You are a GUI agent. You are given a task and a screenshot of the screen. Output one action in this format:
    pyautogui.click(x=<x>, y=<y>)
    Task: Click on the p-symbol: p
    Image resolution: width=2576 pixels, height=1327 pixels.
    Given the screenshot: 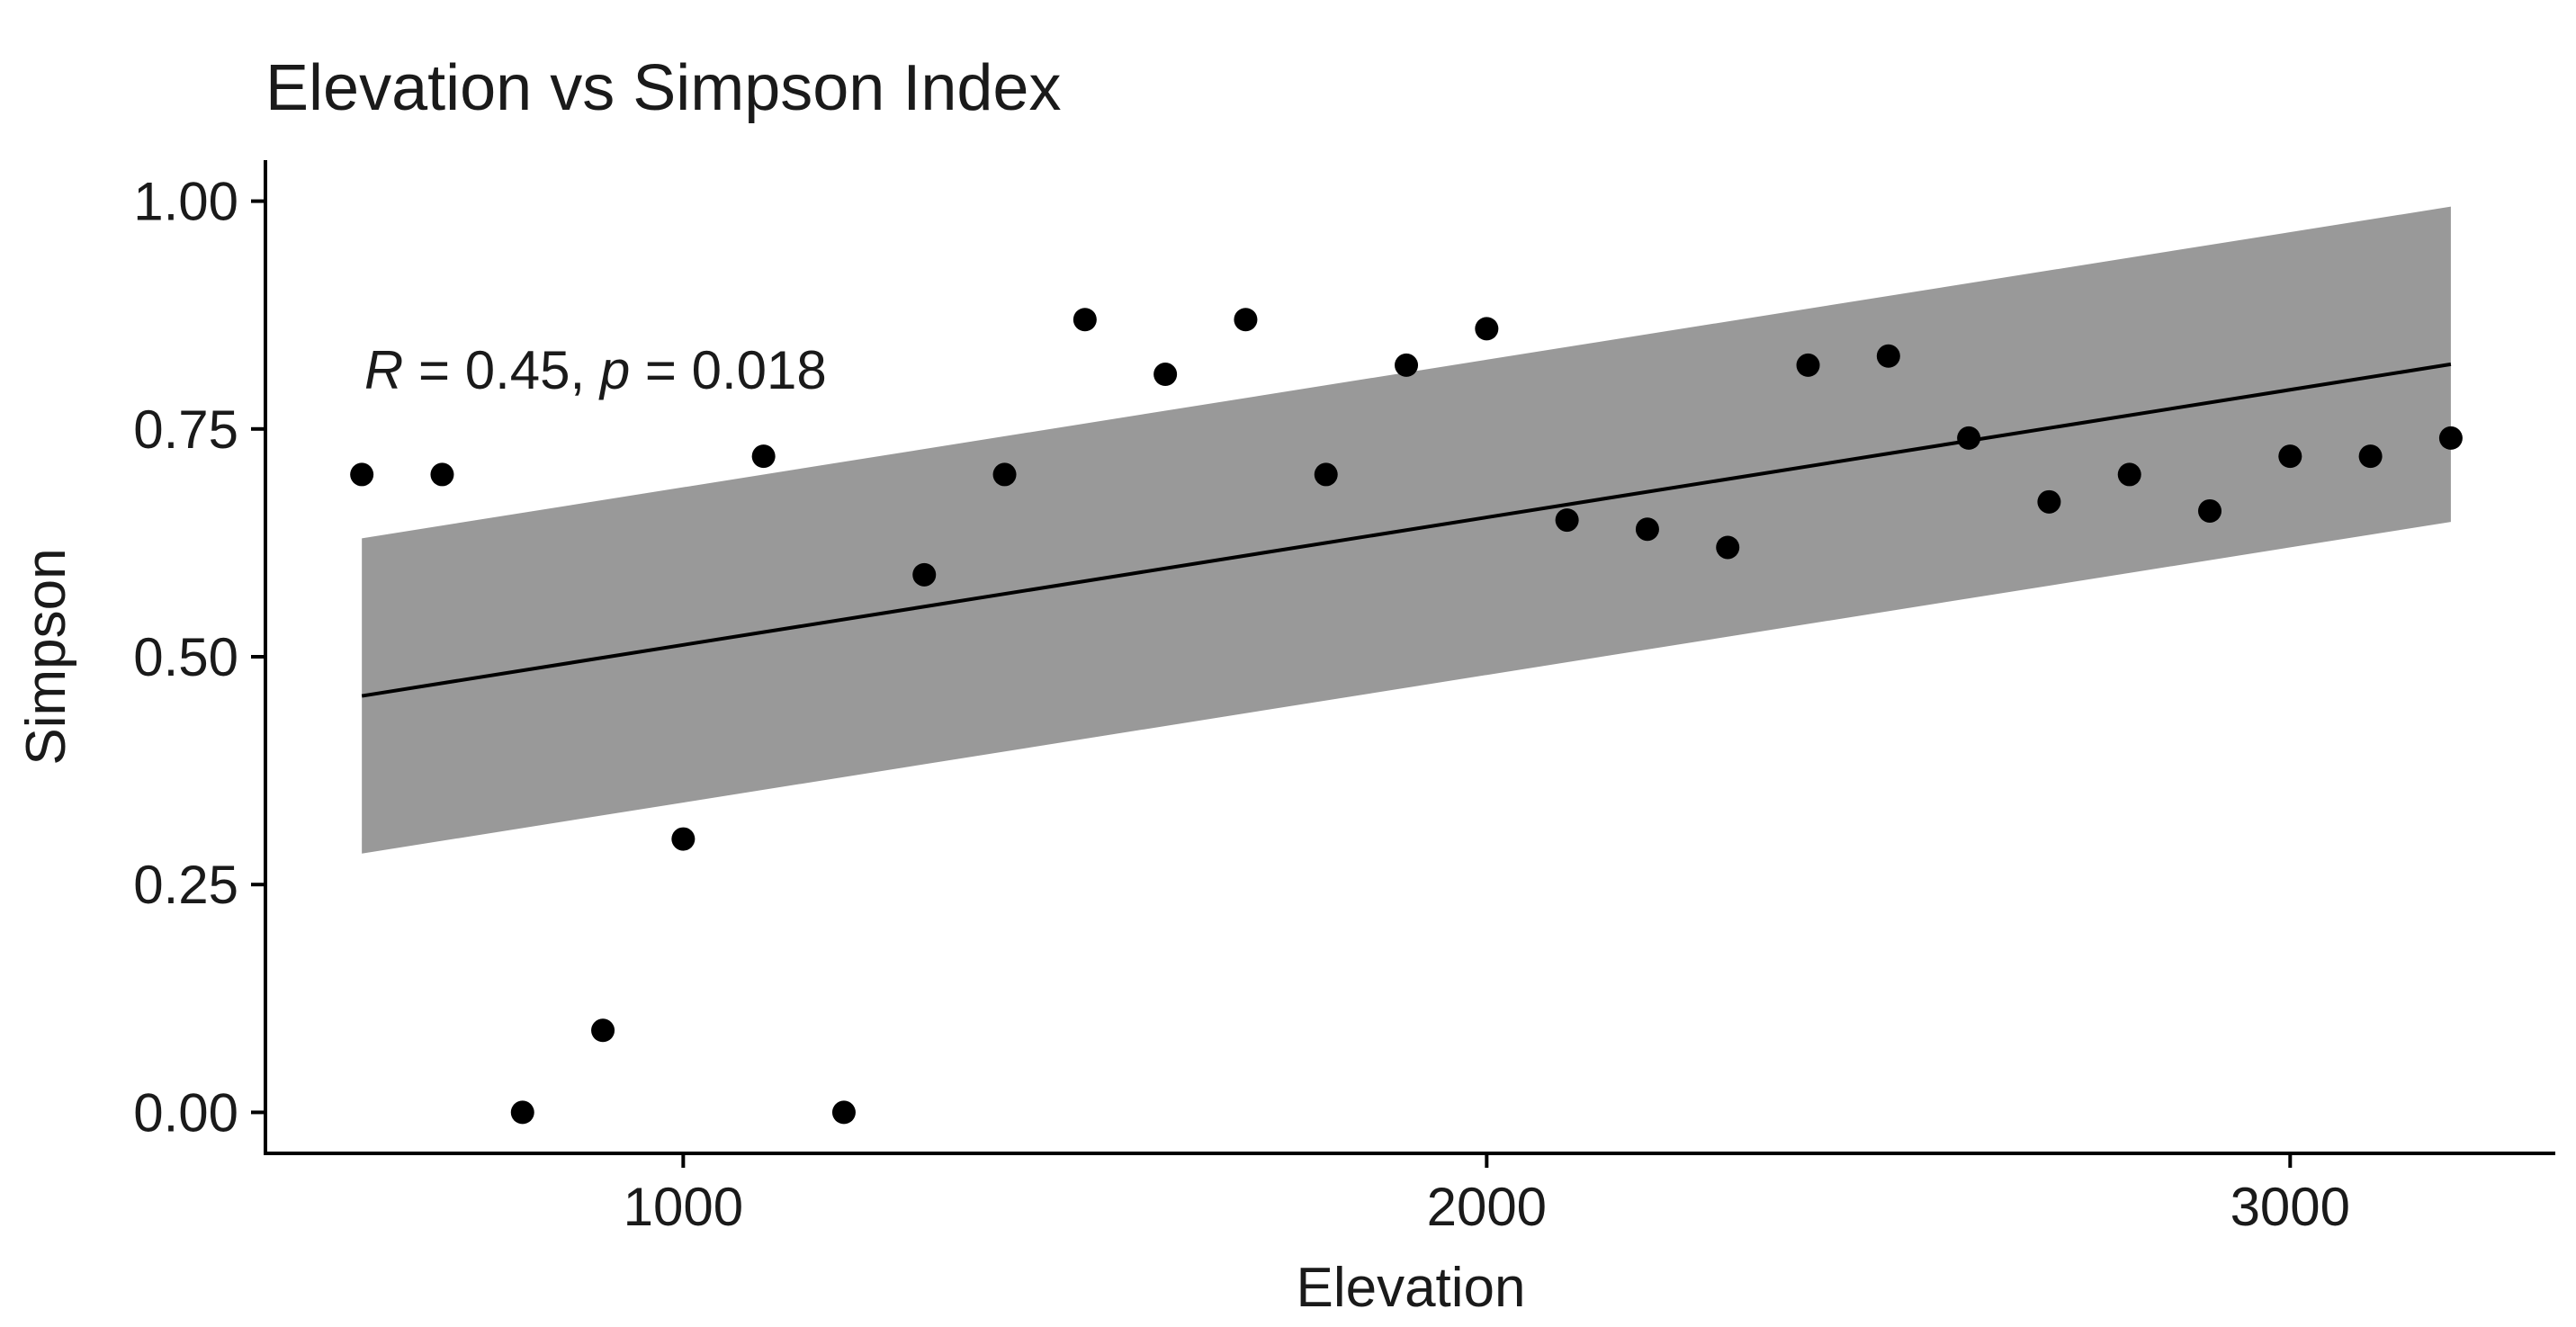 What is the action you would take?
    pyautogui.click(x=614, y=370)
    